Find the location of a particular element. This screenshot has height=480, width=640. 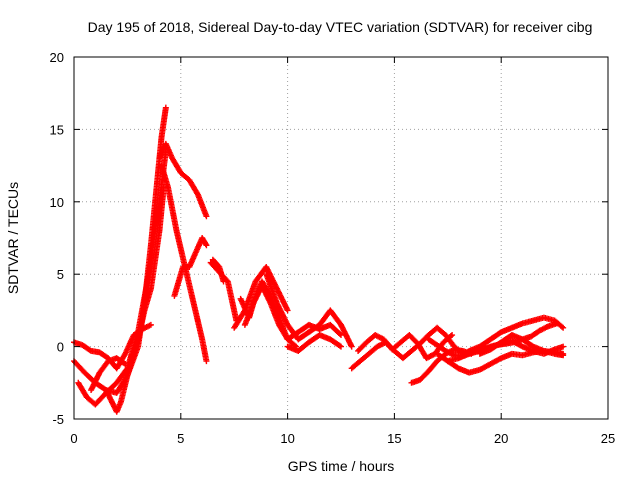

x-tick-label: 0 is located at coordinates (73, 438).